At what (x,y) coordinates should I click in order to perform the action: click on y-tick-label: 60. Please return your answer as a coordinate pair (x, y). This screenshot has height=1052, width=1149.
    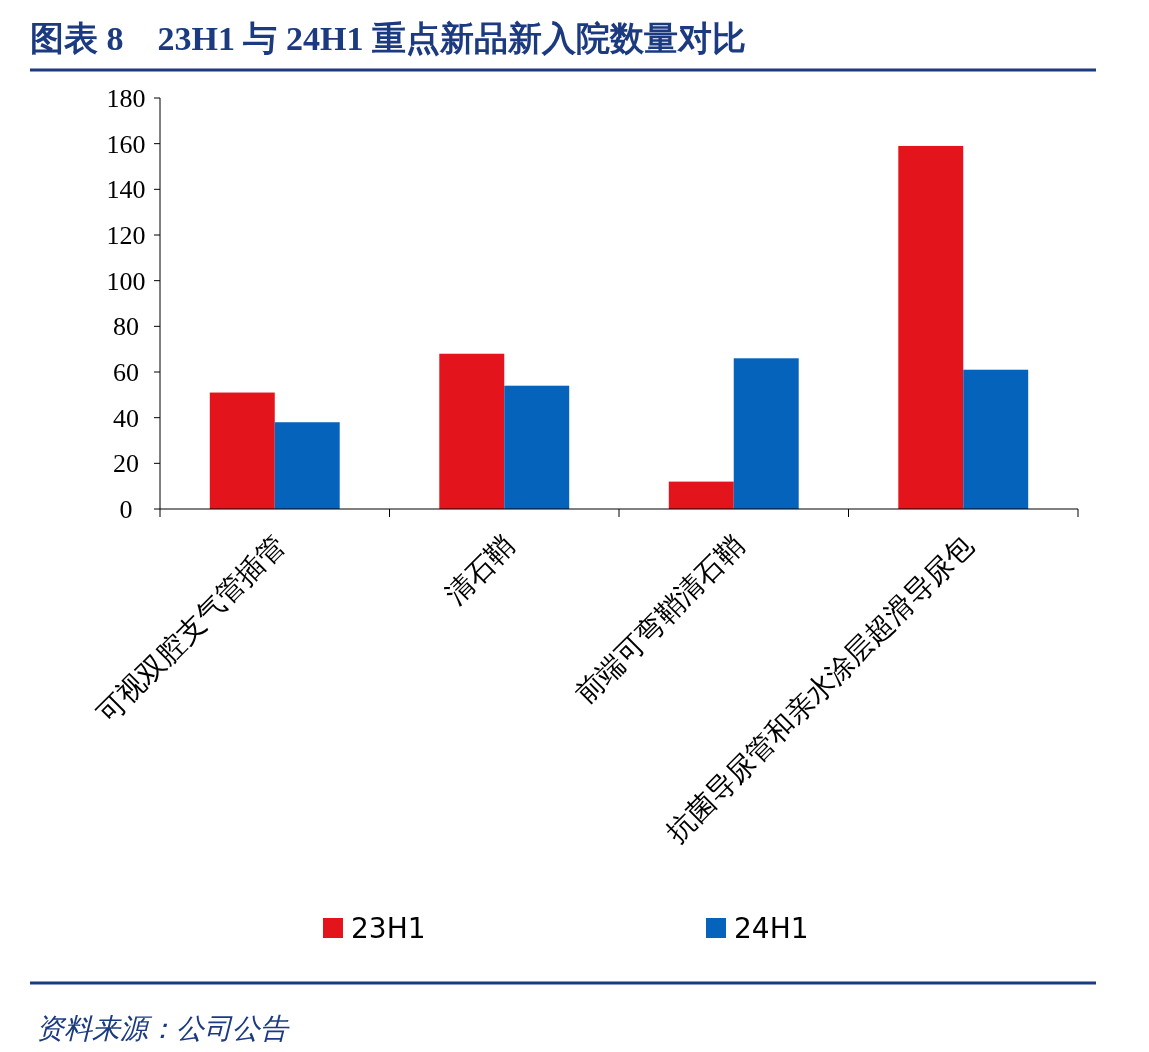
    Looking at the image, I should click on (126, 373).